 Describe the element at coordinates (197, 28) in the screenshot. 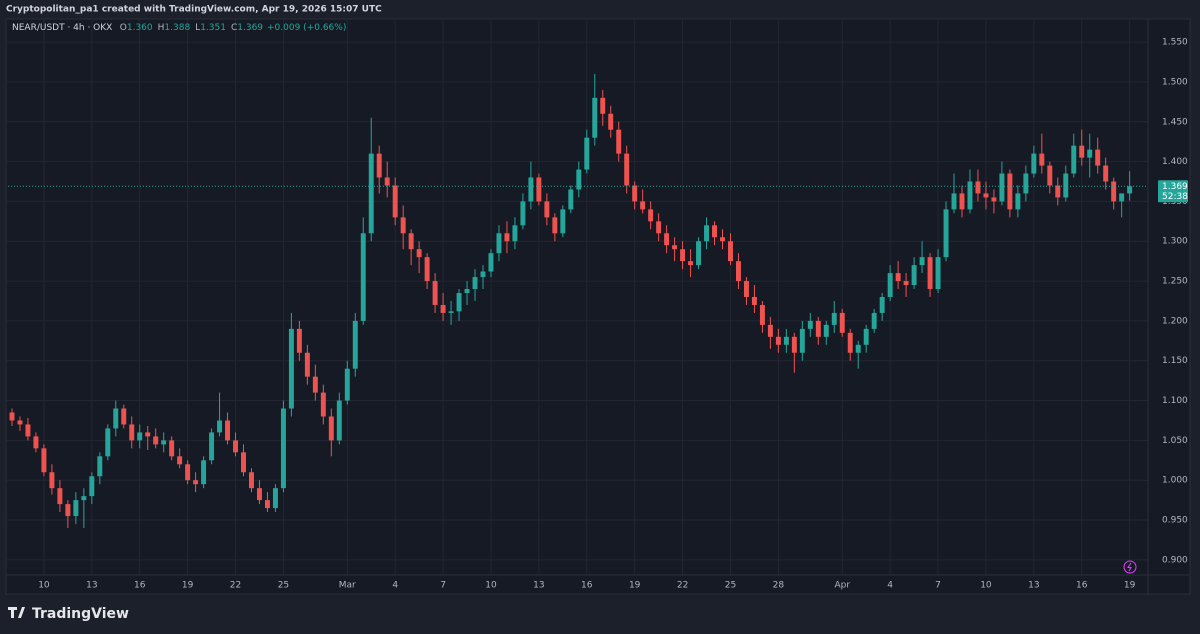

I see `ohlc-label: L` at that location.